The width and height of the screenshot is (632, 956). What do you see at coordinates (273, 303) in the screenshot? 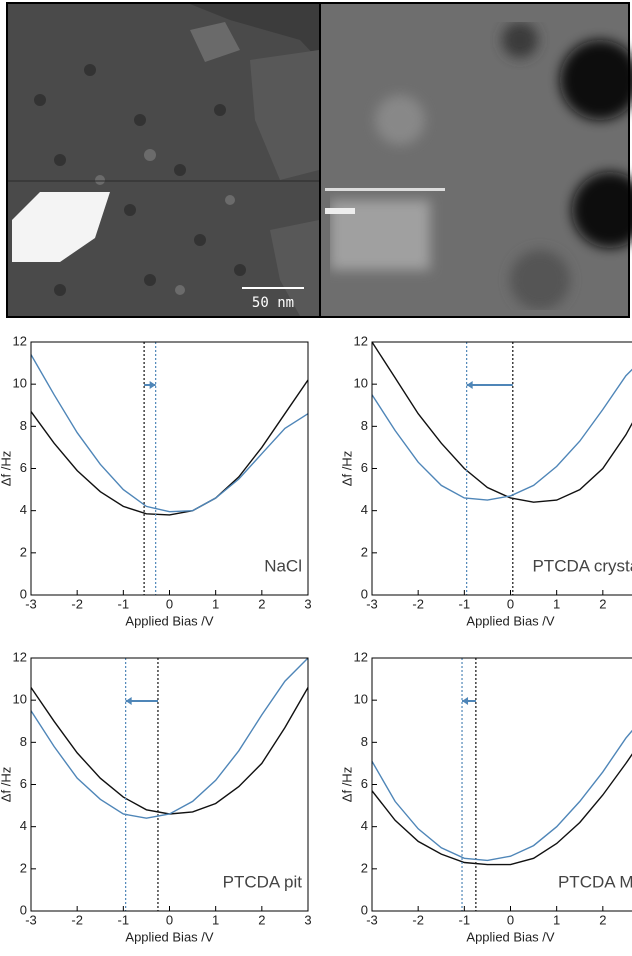
I see `scale-bar-label: 50 nm` at bounding box center [273, 303].